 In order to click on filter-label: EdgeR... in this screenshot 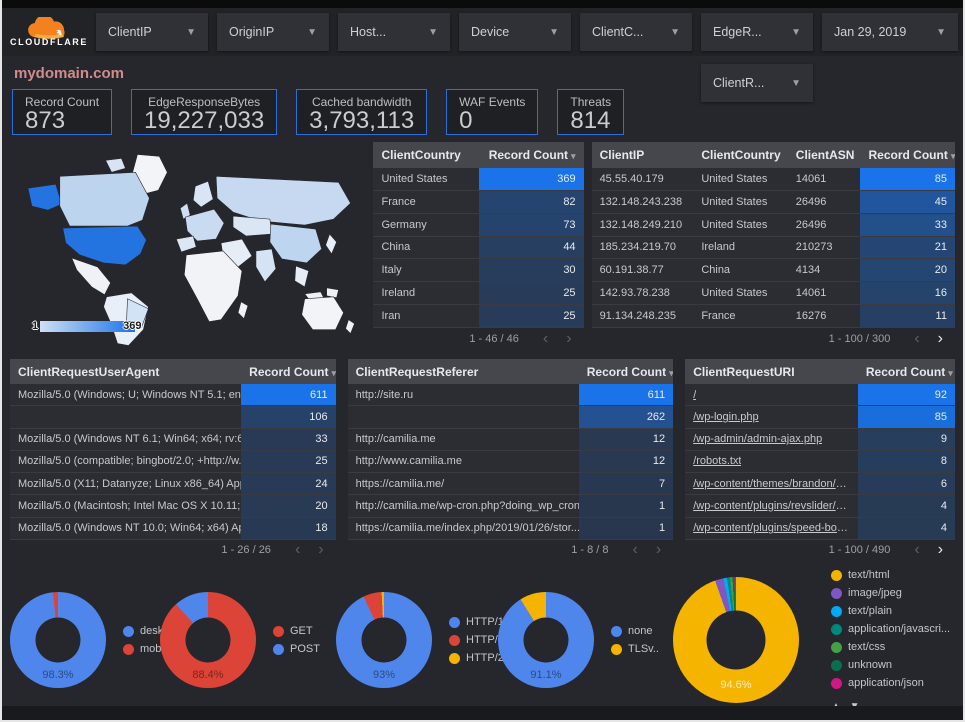, I will do `click(737, 32)`.